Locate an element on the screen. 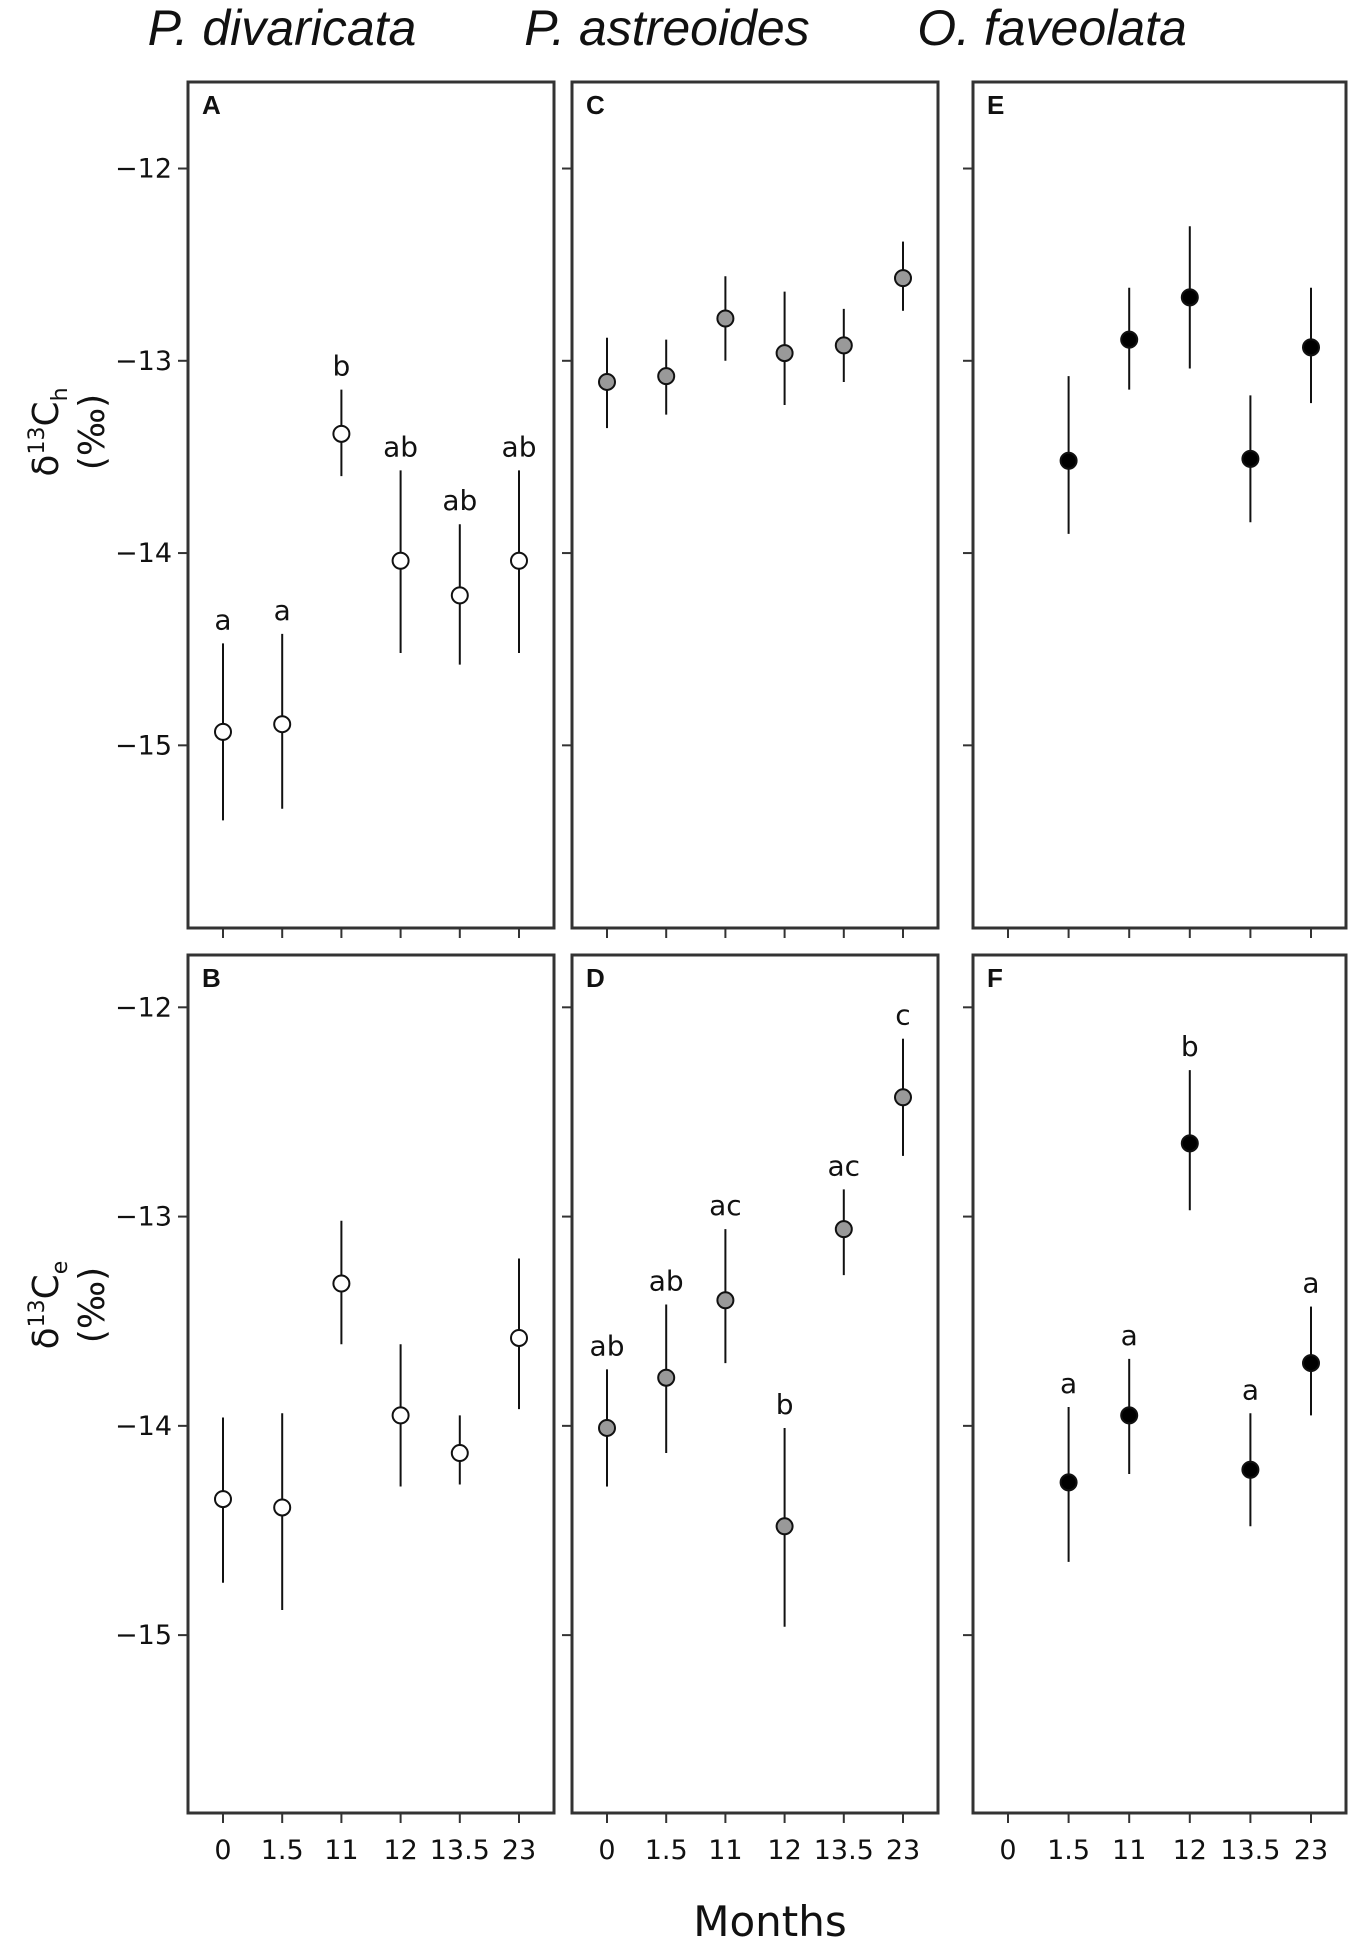 This screenshot has height=1950, width=1350. x-tick-label-b: 13.5 is located at coordinates (460, 1850).